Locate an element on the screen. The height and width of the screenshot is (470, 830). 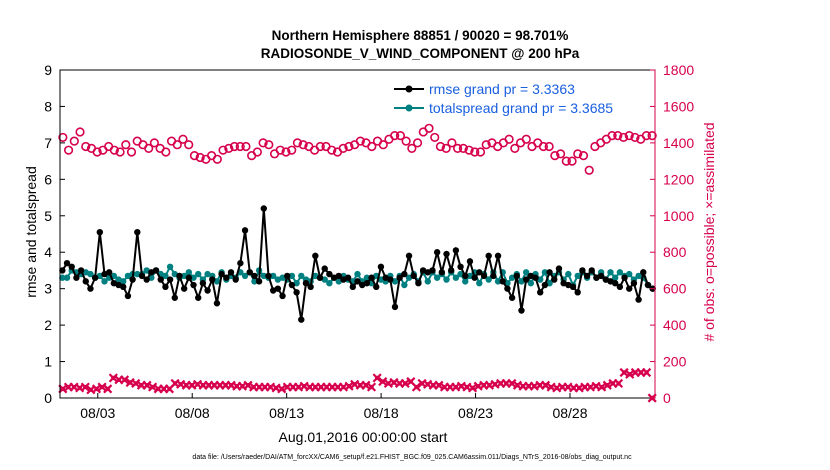
left-tick-label: 5 is located at coordinates (48, 216).